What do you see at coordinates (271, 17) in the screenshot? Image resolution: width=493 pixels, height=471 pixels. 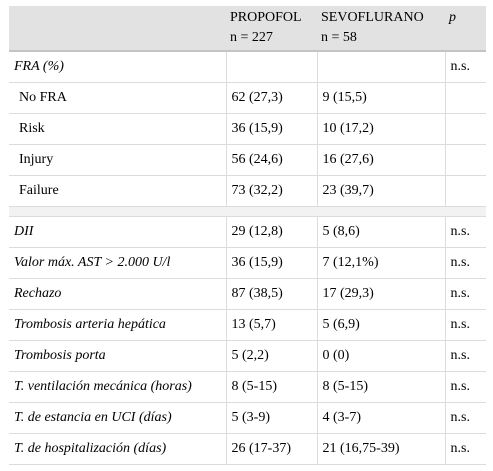 I see `header-propofol: PROPOFOL` at bounding box center [271, 17].